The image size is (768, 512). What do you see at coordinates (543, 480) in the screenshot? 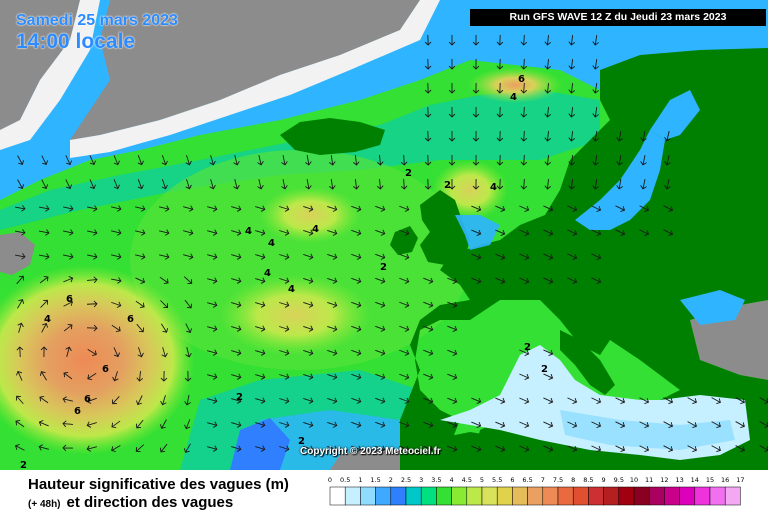
I see `legend-tick-label: 7` at bounding box center [543, 480].